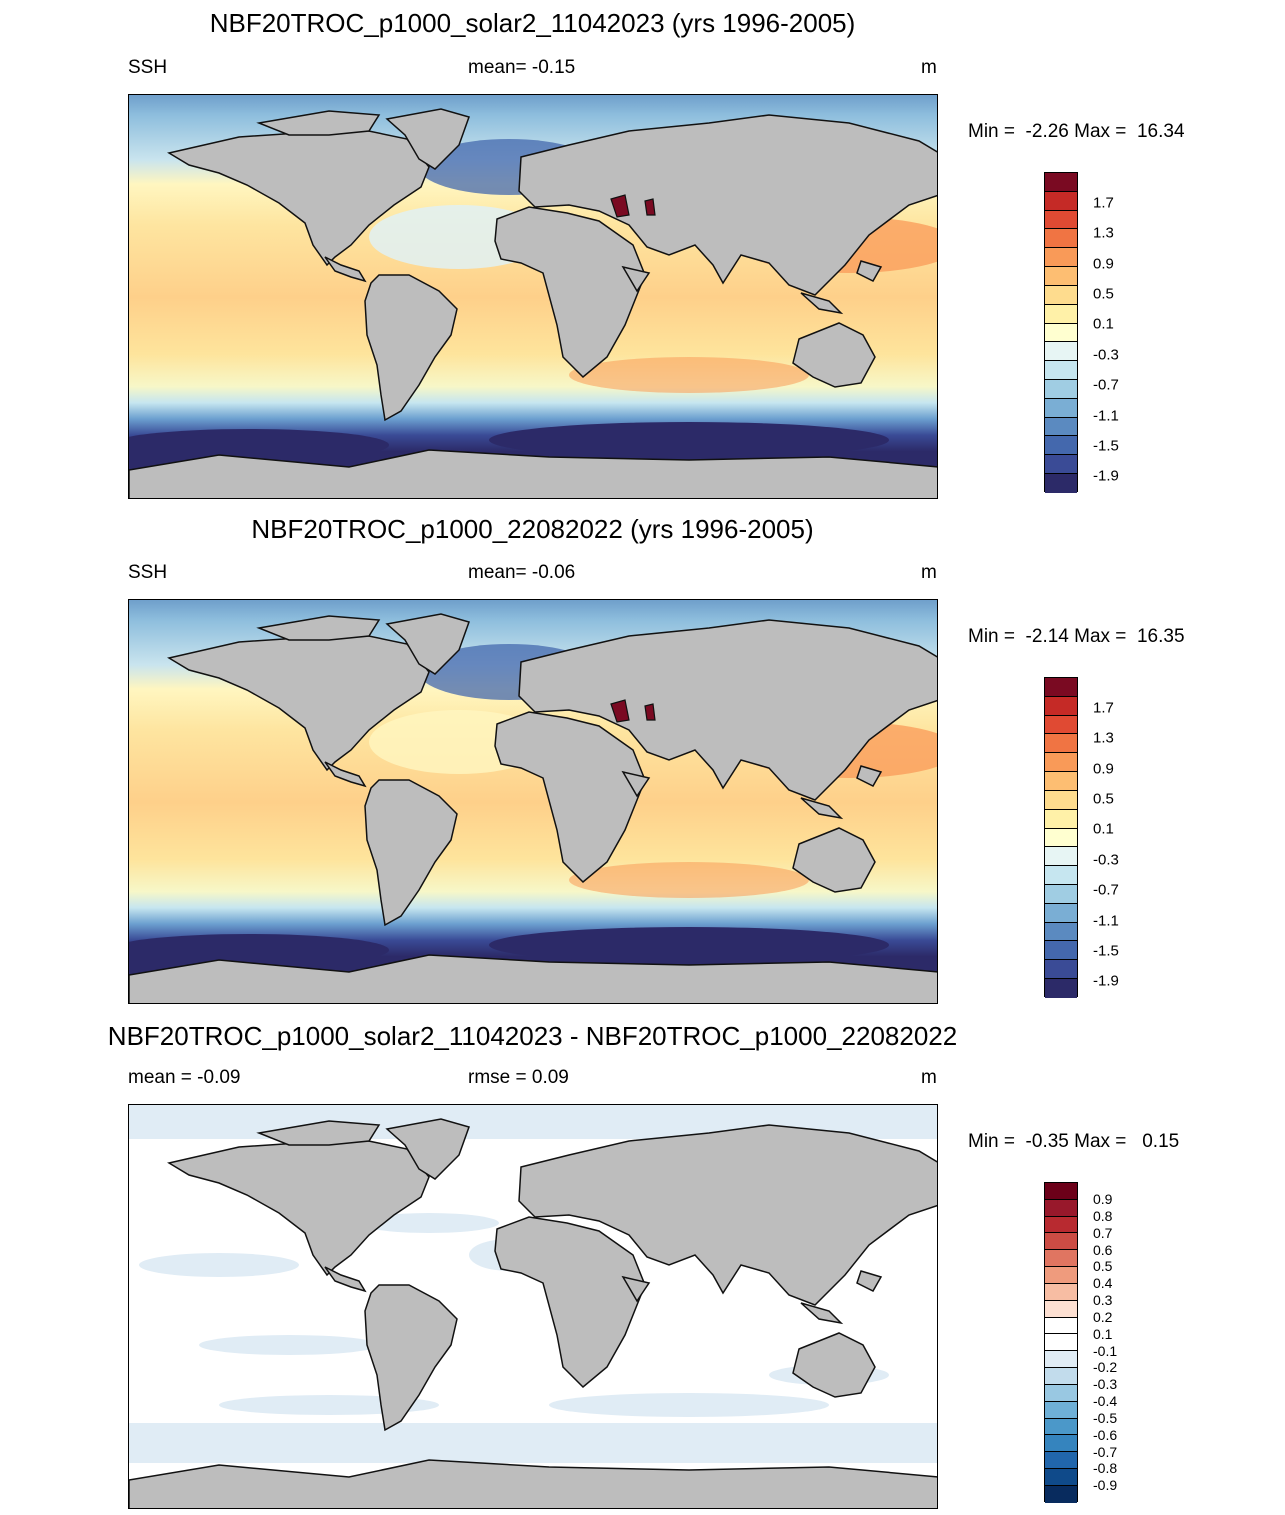  What do you see at coordinates (1076, 636) in the screenshot?
I see `panel2-min-max: Min = -2.14 Max = 16.35` at bounding box center [1076, 636].